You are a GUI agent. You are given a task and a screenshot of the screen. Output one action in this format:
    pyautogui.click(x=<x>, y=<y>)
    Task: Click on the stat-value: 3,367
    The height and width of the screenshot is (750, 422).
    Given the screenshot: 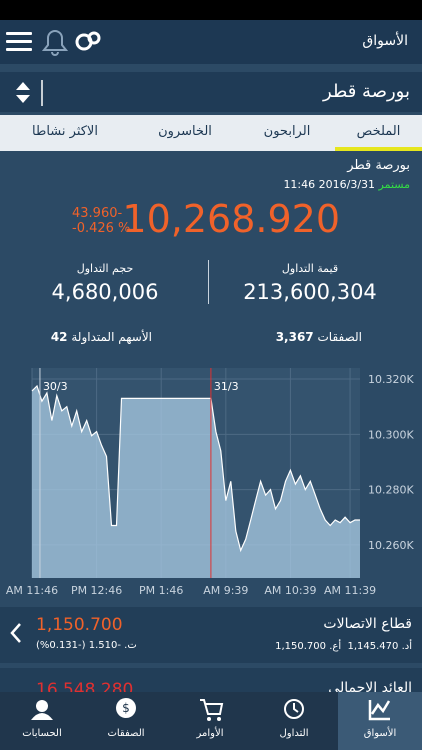 What is the action you would take?
    pyautogui.click(x=294, y=337)
    